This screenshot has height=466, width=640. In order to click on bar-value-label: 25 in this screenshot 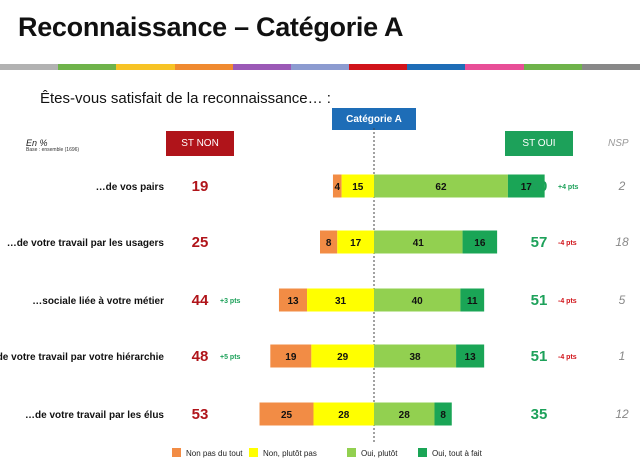, I will do `click(287, 415)`.